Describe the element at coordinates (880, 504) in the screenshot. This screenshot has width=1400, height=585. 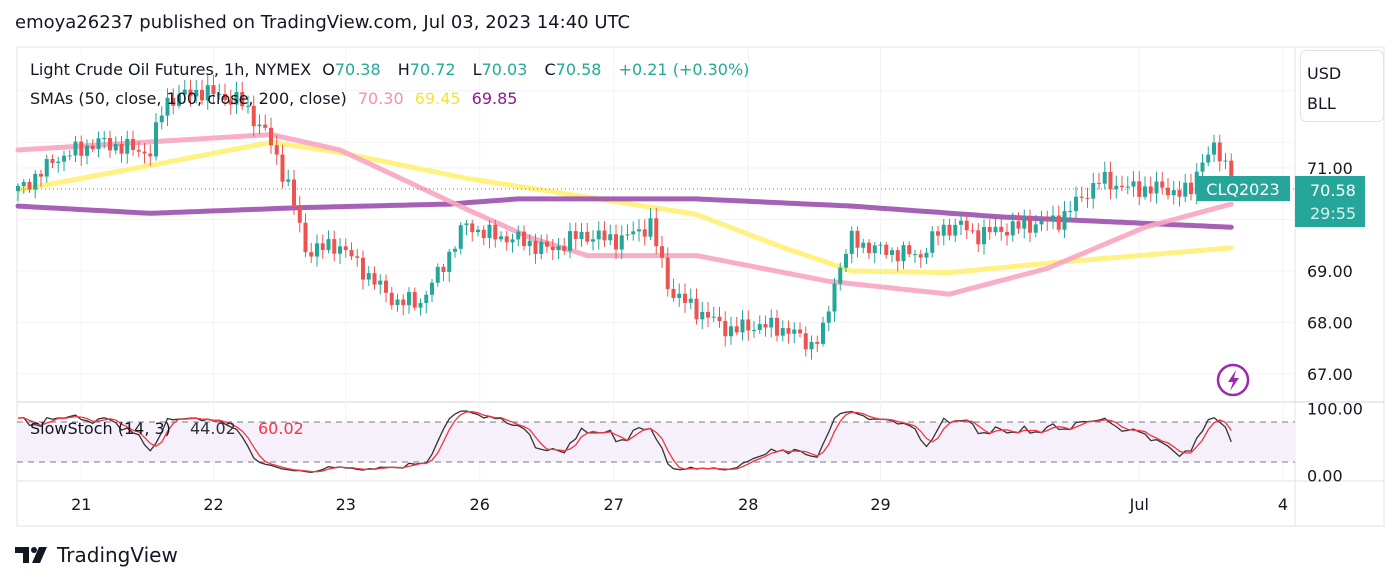
I see `time-tick-label: 29` at that location.